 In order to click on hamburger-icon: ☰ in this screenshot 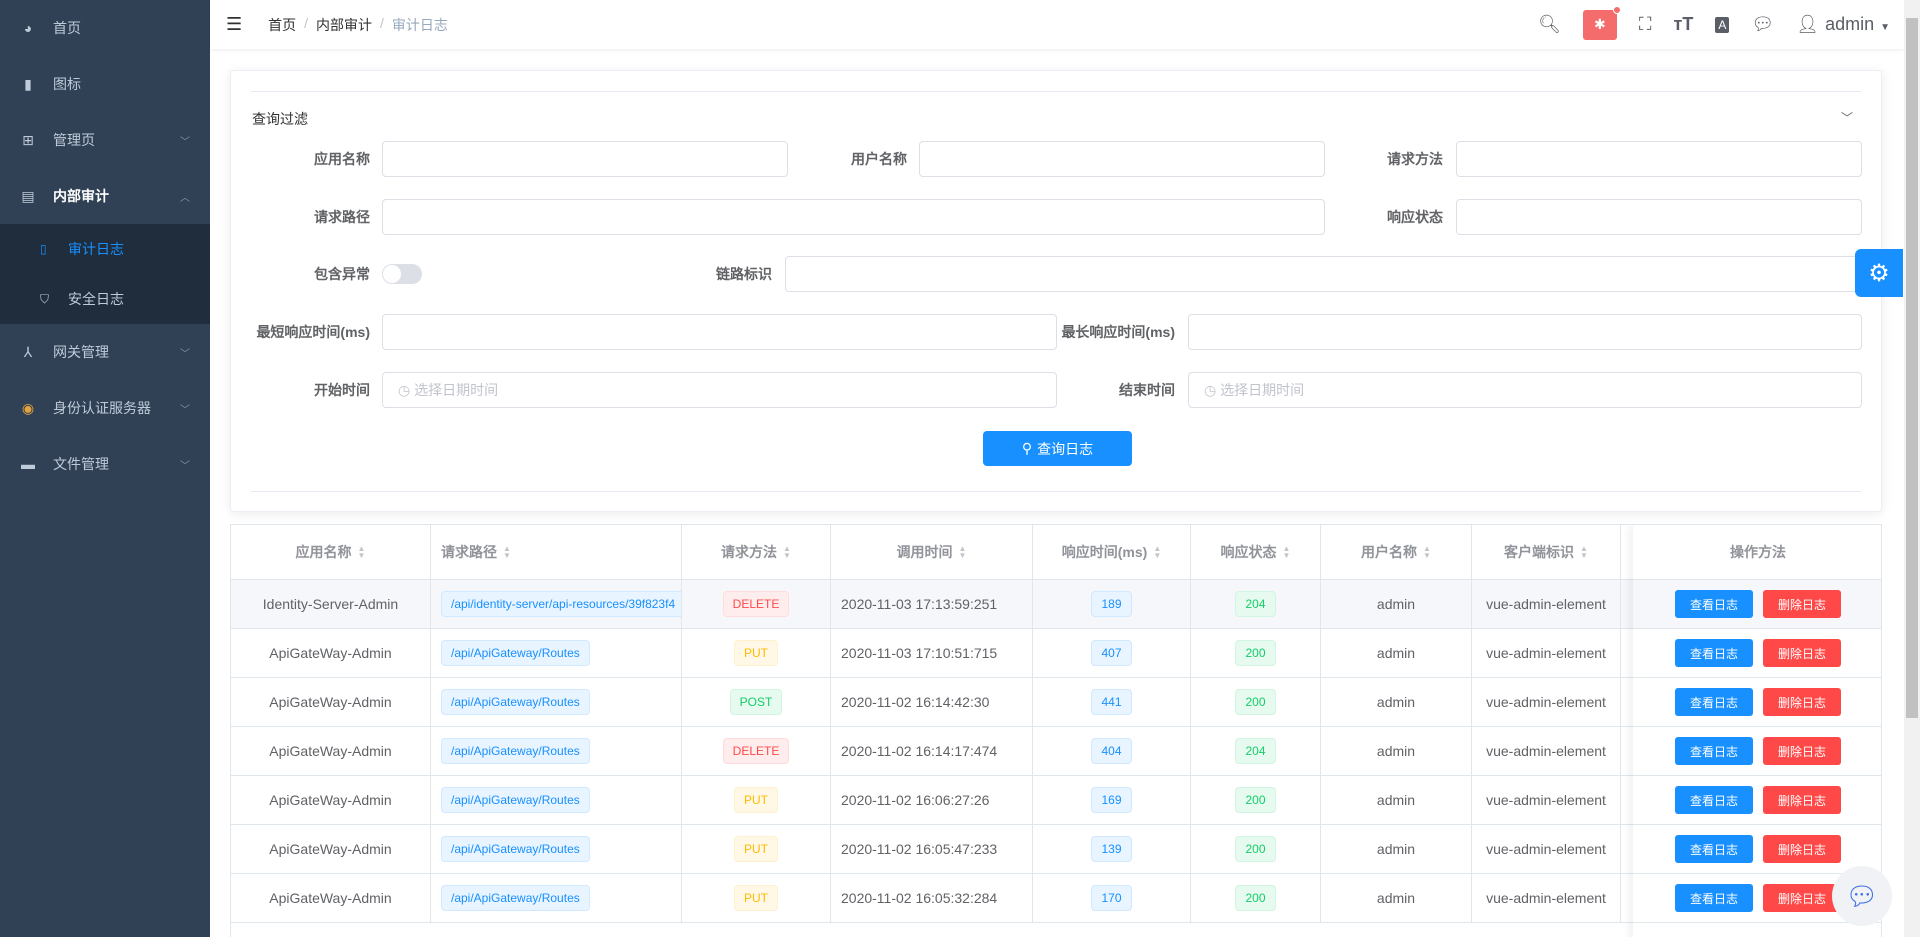, I will do `click(234, 24)`.